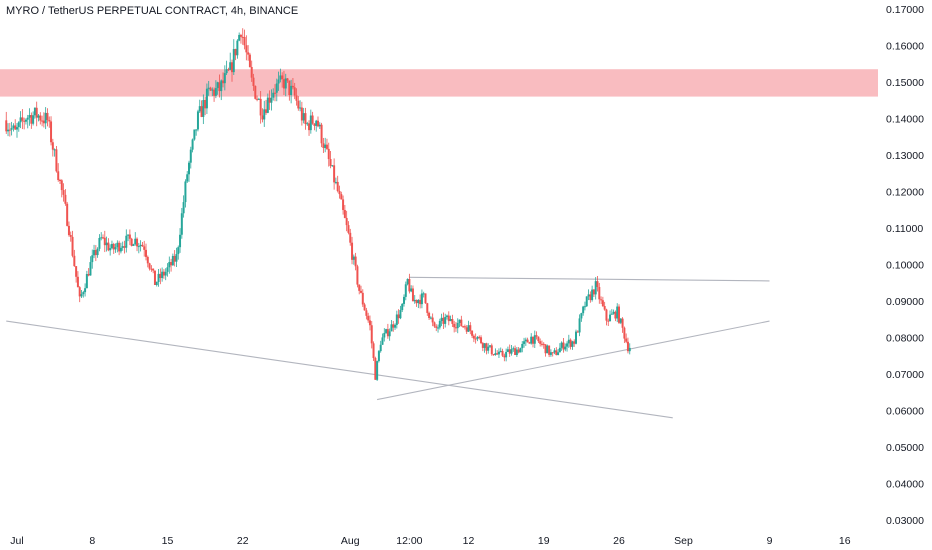  What do you see at coordinates (905, 10) in the screenshot?
I see `price-tick-label: 0.17000` at bounding box center [905, 10].